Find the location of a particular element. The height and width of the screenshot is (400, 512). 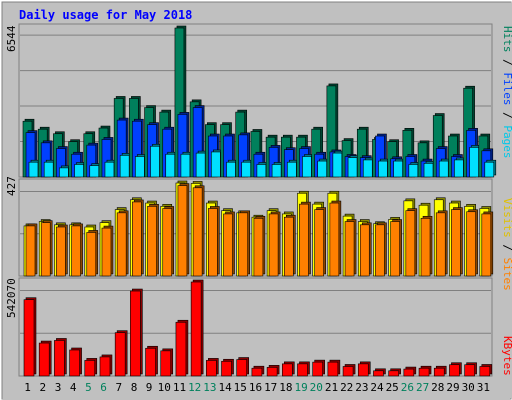

day-label-10: 10 is located at coordinates (164, 387).